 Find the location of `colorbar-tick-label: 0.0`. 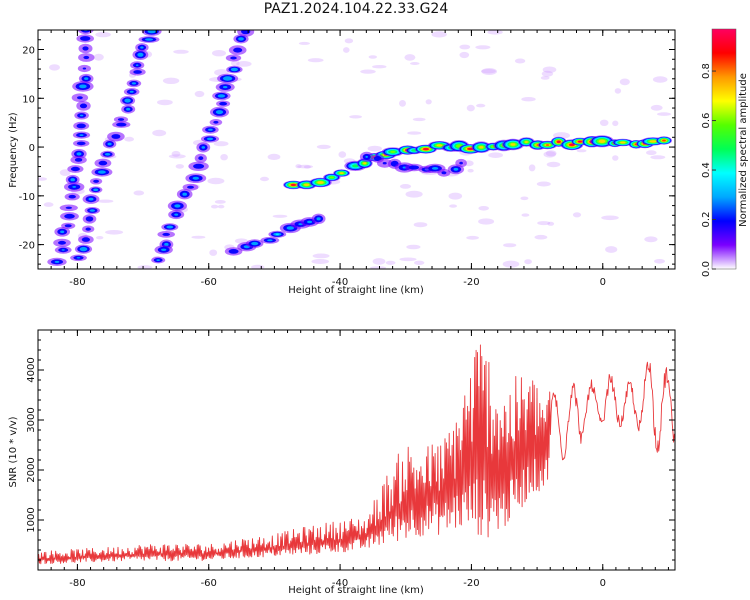

colorbar-tick-label: 0.0 is located at coordinates (706, 269).